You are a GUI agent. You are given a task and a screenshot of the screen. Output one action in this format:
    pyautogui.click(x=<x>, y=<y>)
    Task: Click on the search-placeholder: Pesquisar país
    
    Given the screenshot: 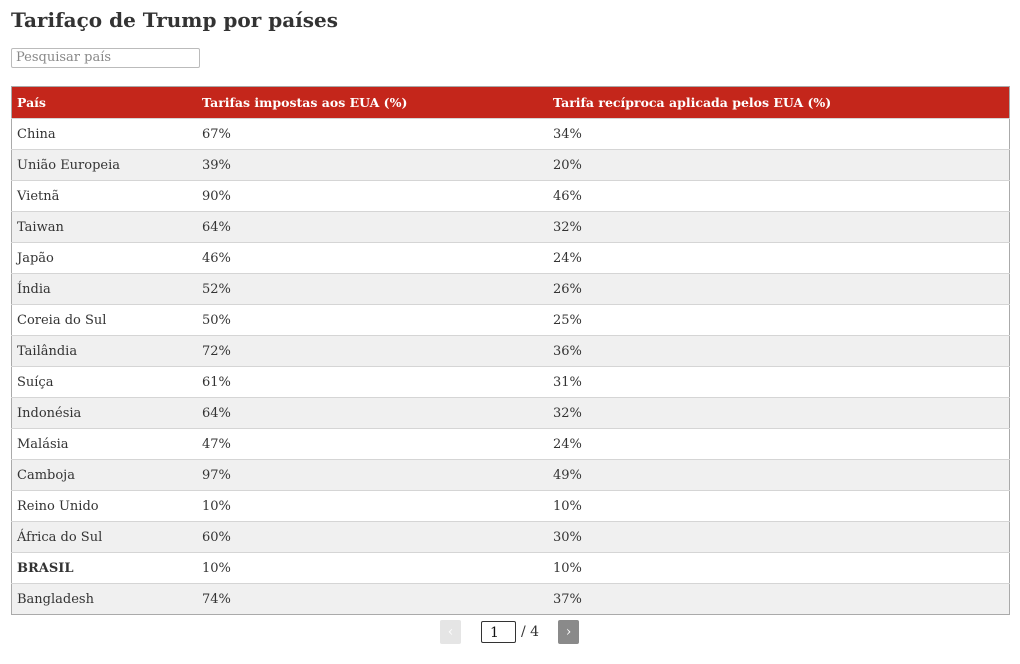 What is the action you would take?
    pyautogui.click(x=64, y=57)
    